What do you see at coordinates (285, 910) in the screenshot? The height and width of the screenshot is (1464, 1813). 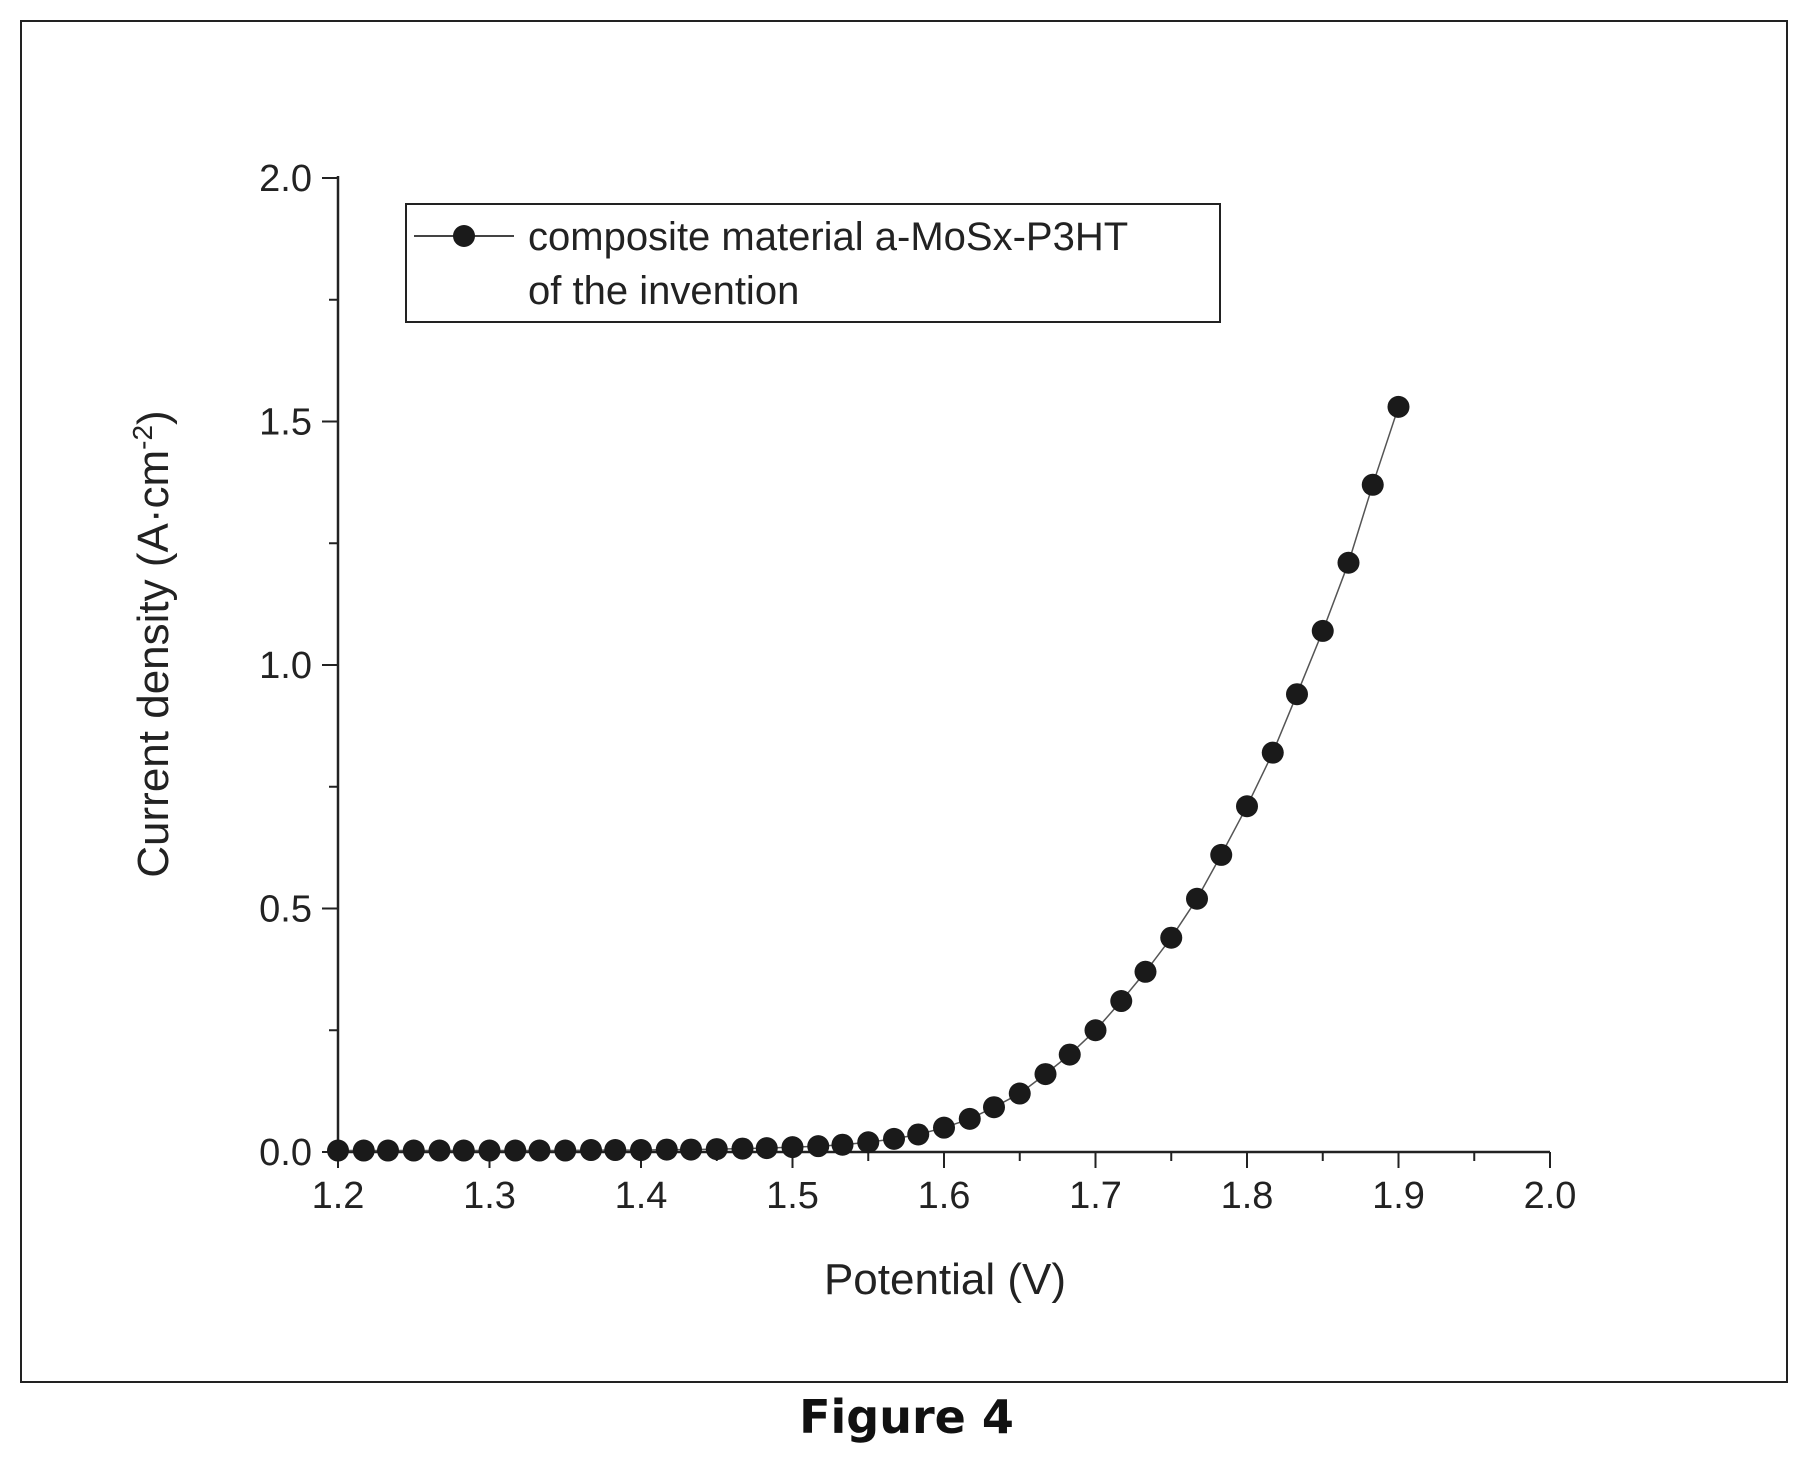 I see `y-tick-label: 0.5` at bounding box center [285, 910].